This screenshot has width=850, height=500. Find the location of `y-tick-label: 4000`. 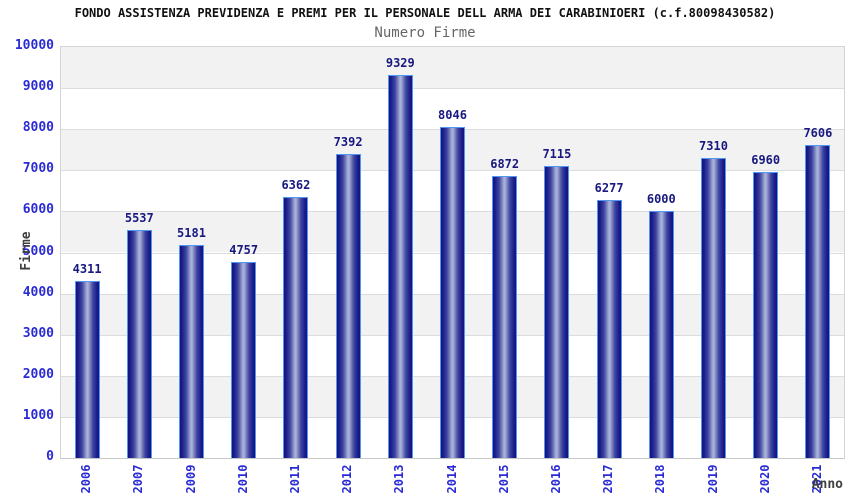

y-tick-label: 4000 is located at coordinates (38, 292).